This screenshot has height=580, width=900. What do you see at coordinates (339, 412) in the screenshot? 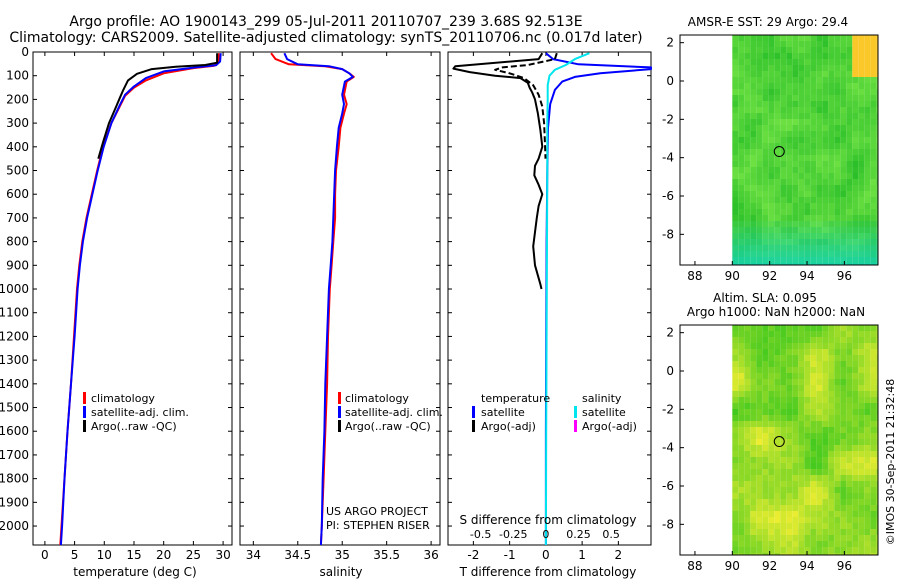
I see `legend-swatch-sat` at bounding box center [339, 412].